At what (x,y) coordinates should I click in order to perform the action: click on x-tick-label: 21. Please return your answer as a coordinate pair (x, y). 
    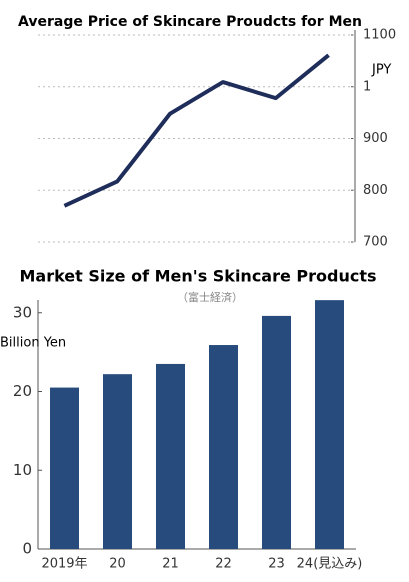
    Looking at the image, I should click on (170, 564).